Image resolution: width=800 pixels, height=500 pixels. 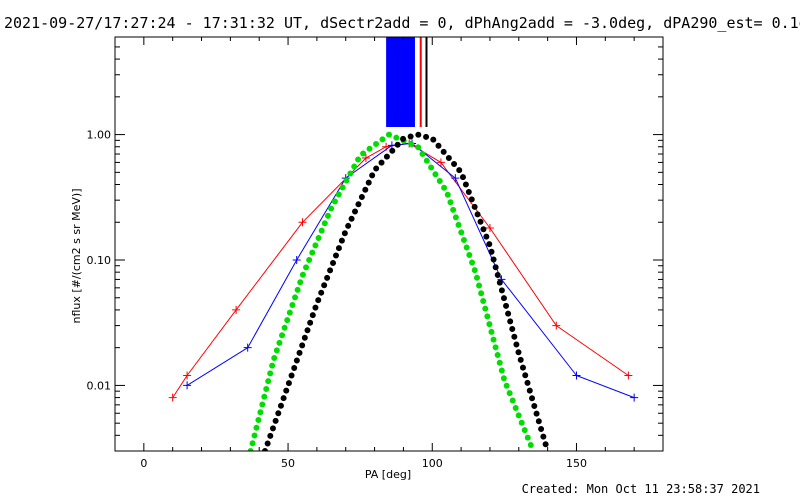 What do you see at coordinates (143, 463) in the screenshot?
I see `x-tick-label: 0` at bounding box center [143, 463].